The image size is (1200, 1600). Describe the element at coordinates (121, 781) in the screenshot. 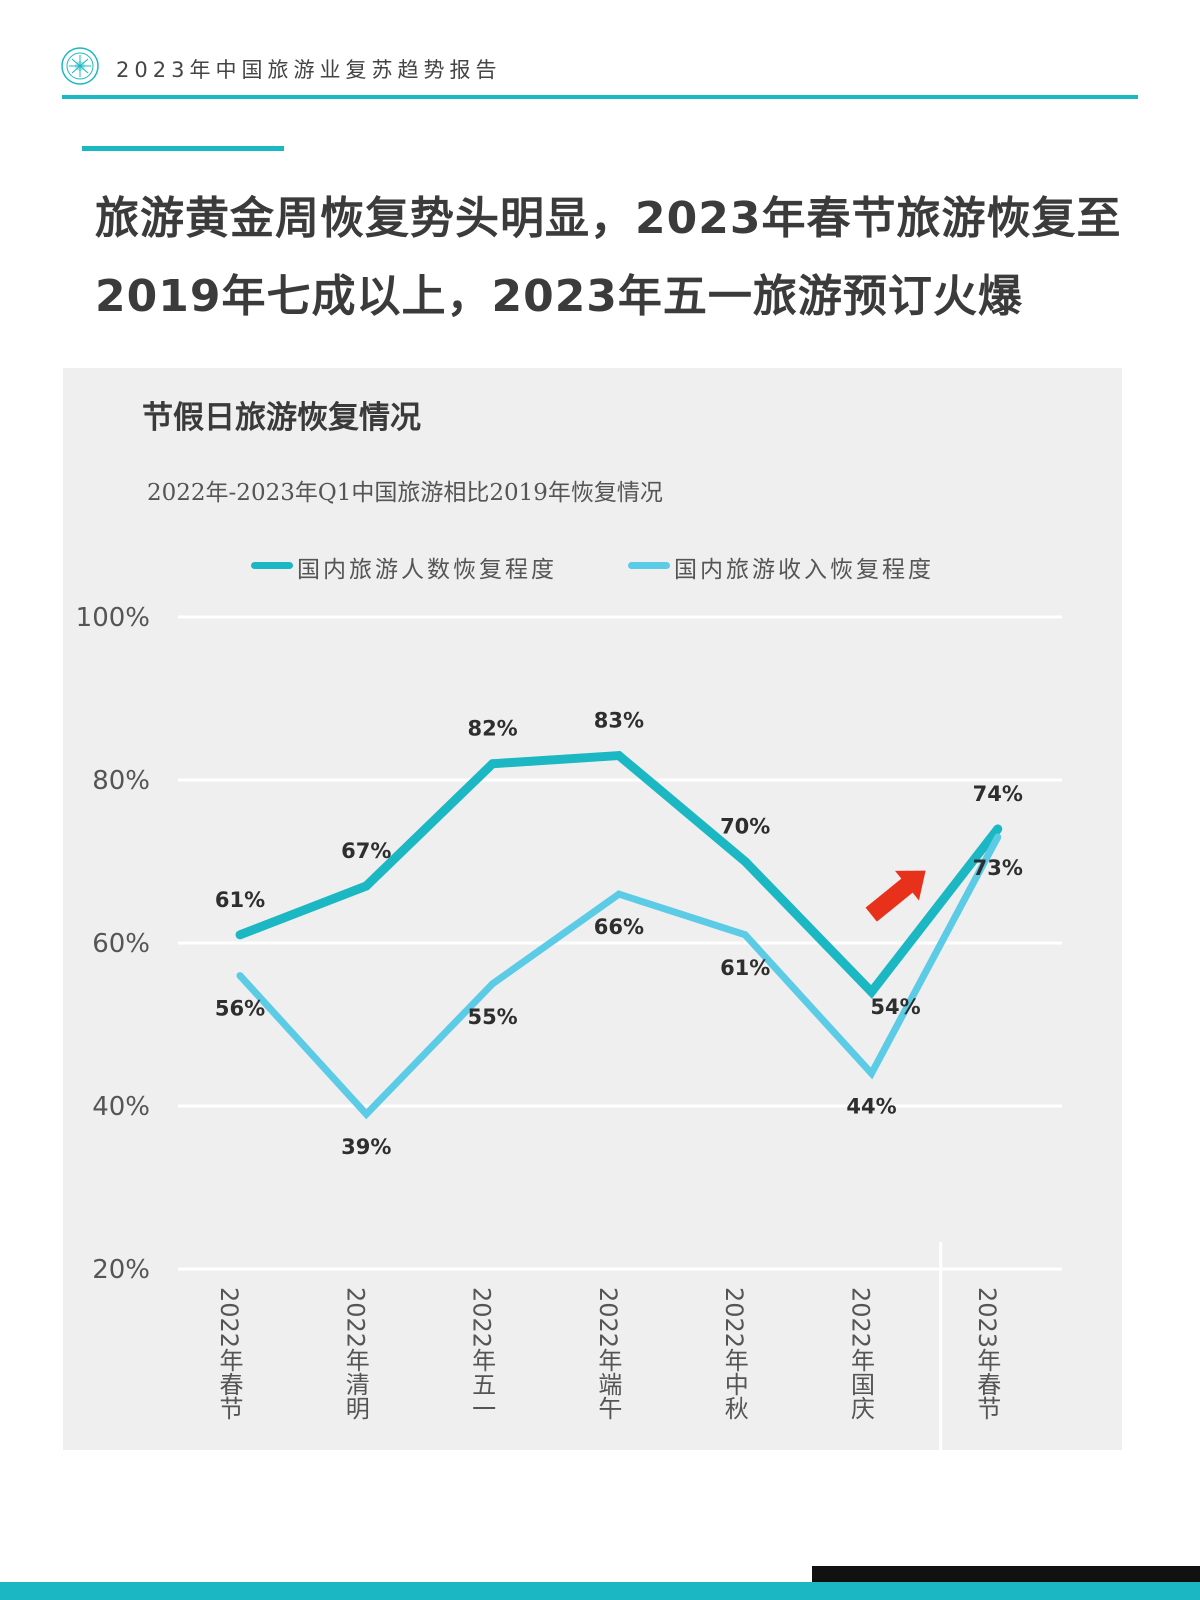

I see `y-tick-label: 80%` at that location.